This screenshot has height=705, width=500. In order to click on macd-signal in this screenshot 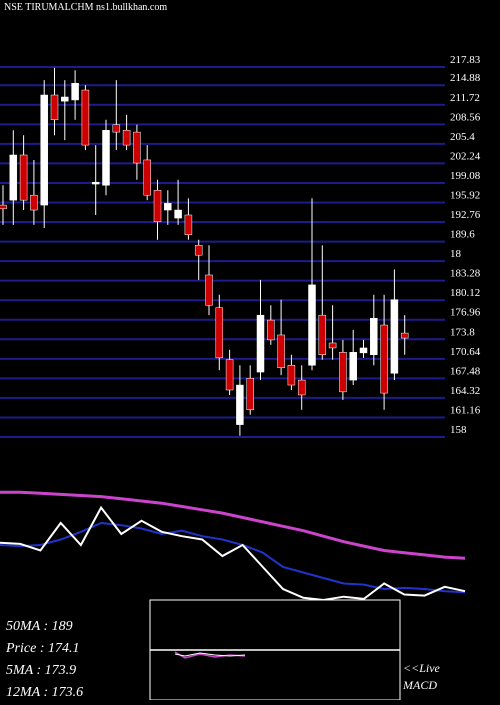, I will do `click(210, 654)`.